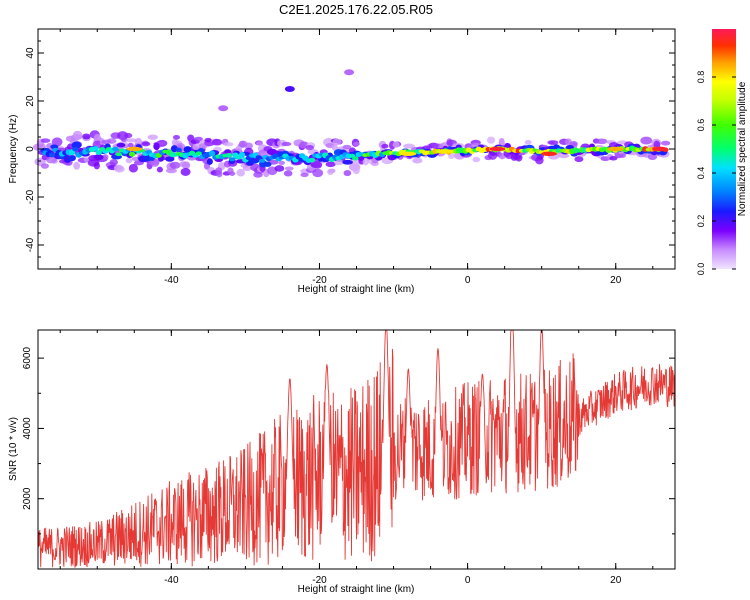 This screenshot has width=750, height=600. Describe the element at coordinates (319, 280) in the screenshot. I see `spectrogram-x-tick-label: -20` at that location.